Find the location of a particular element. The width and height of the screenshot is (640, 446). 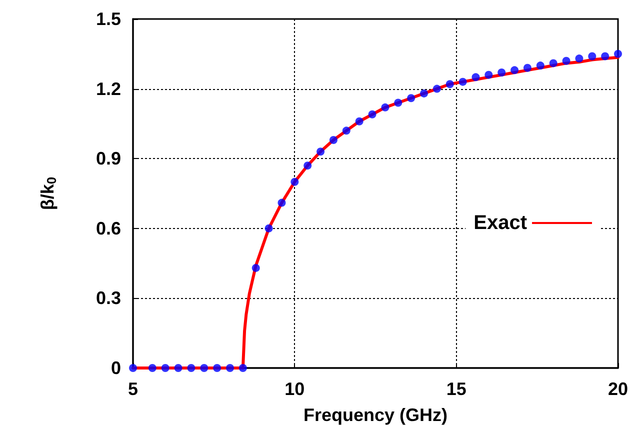

x-axis-title: Frequency (GHz) is located at coordinates (375, 415).